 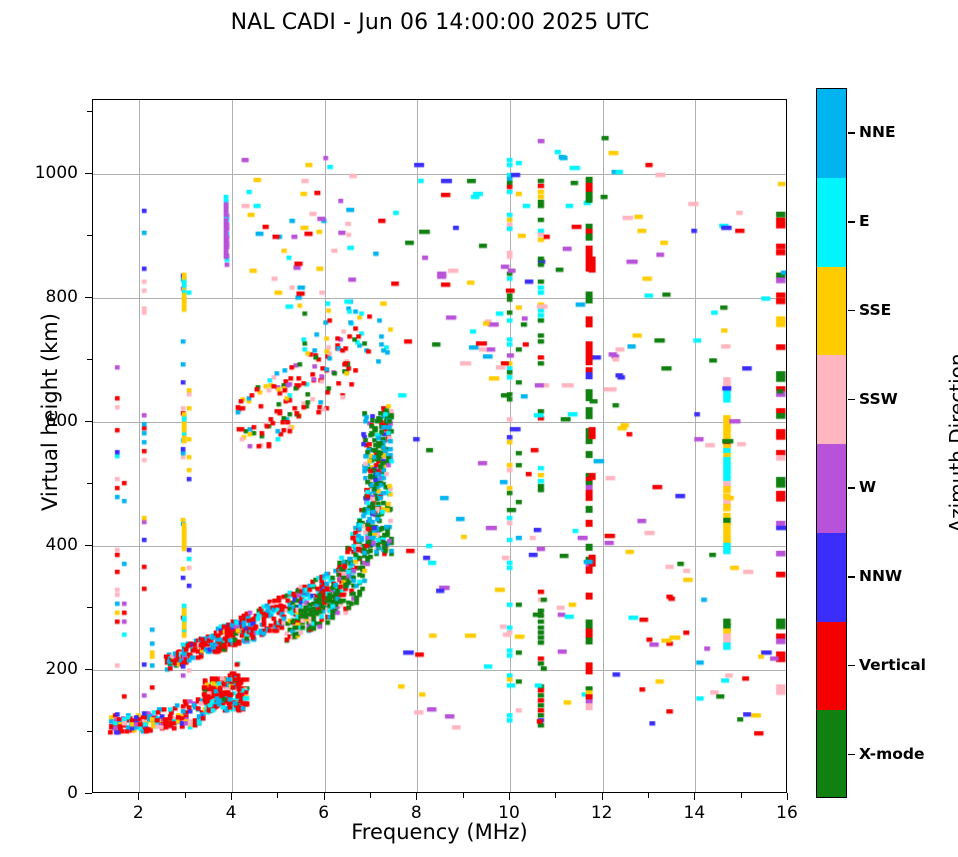 I want to click on colorbar-title: Azimuth Direction, so click(x=951, y=443).